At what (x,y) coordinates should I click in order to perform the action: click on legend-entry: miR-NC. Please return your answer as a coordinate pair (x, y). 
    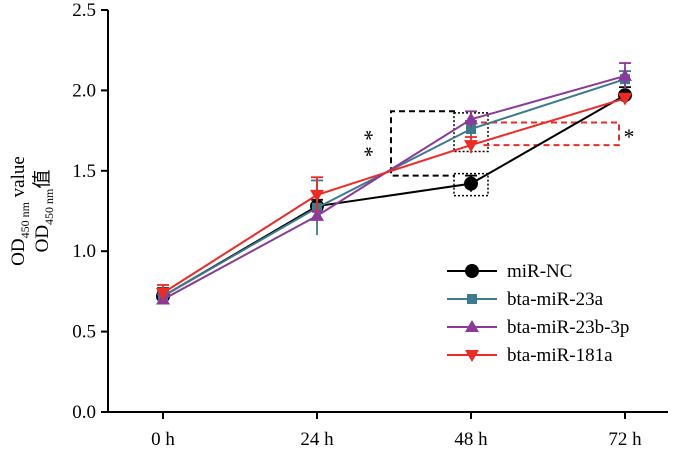
    Looking at the image, I should click on (509, 271).